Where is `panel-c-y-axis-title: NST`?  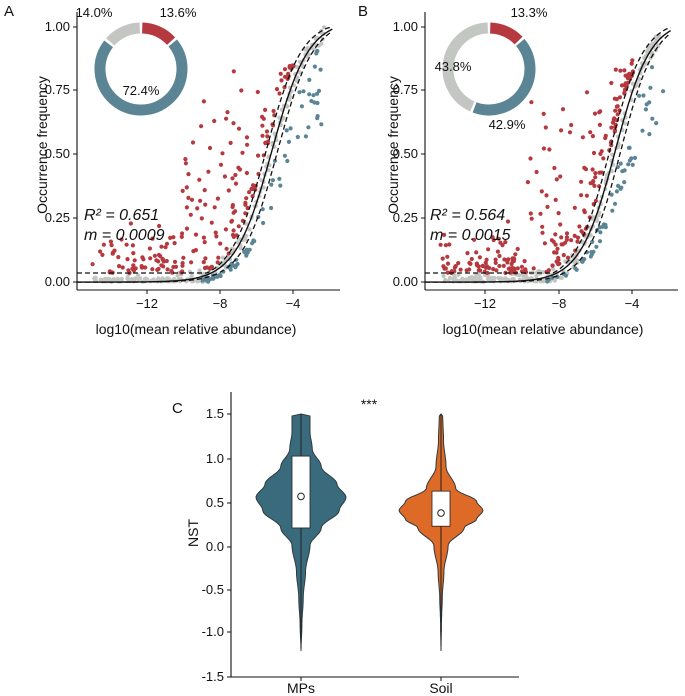
panel-c-y-axis-title: NST is located at coordinates (193, 533).